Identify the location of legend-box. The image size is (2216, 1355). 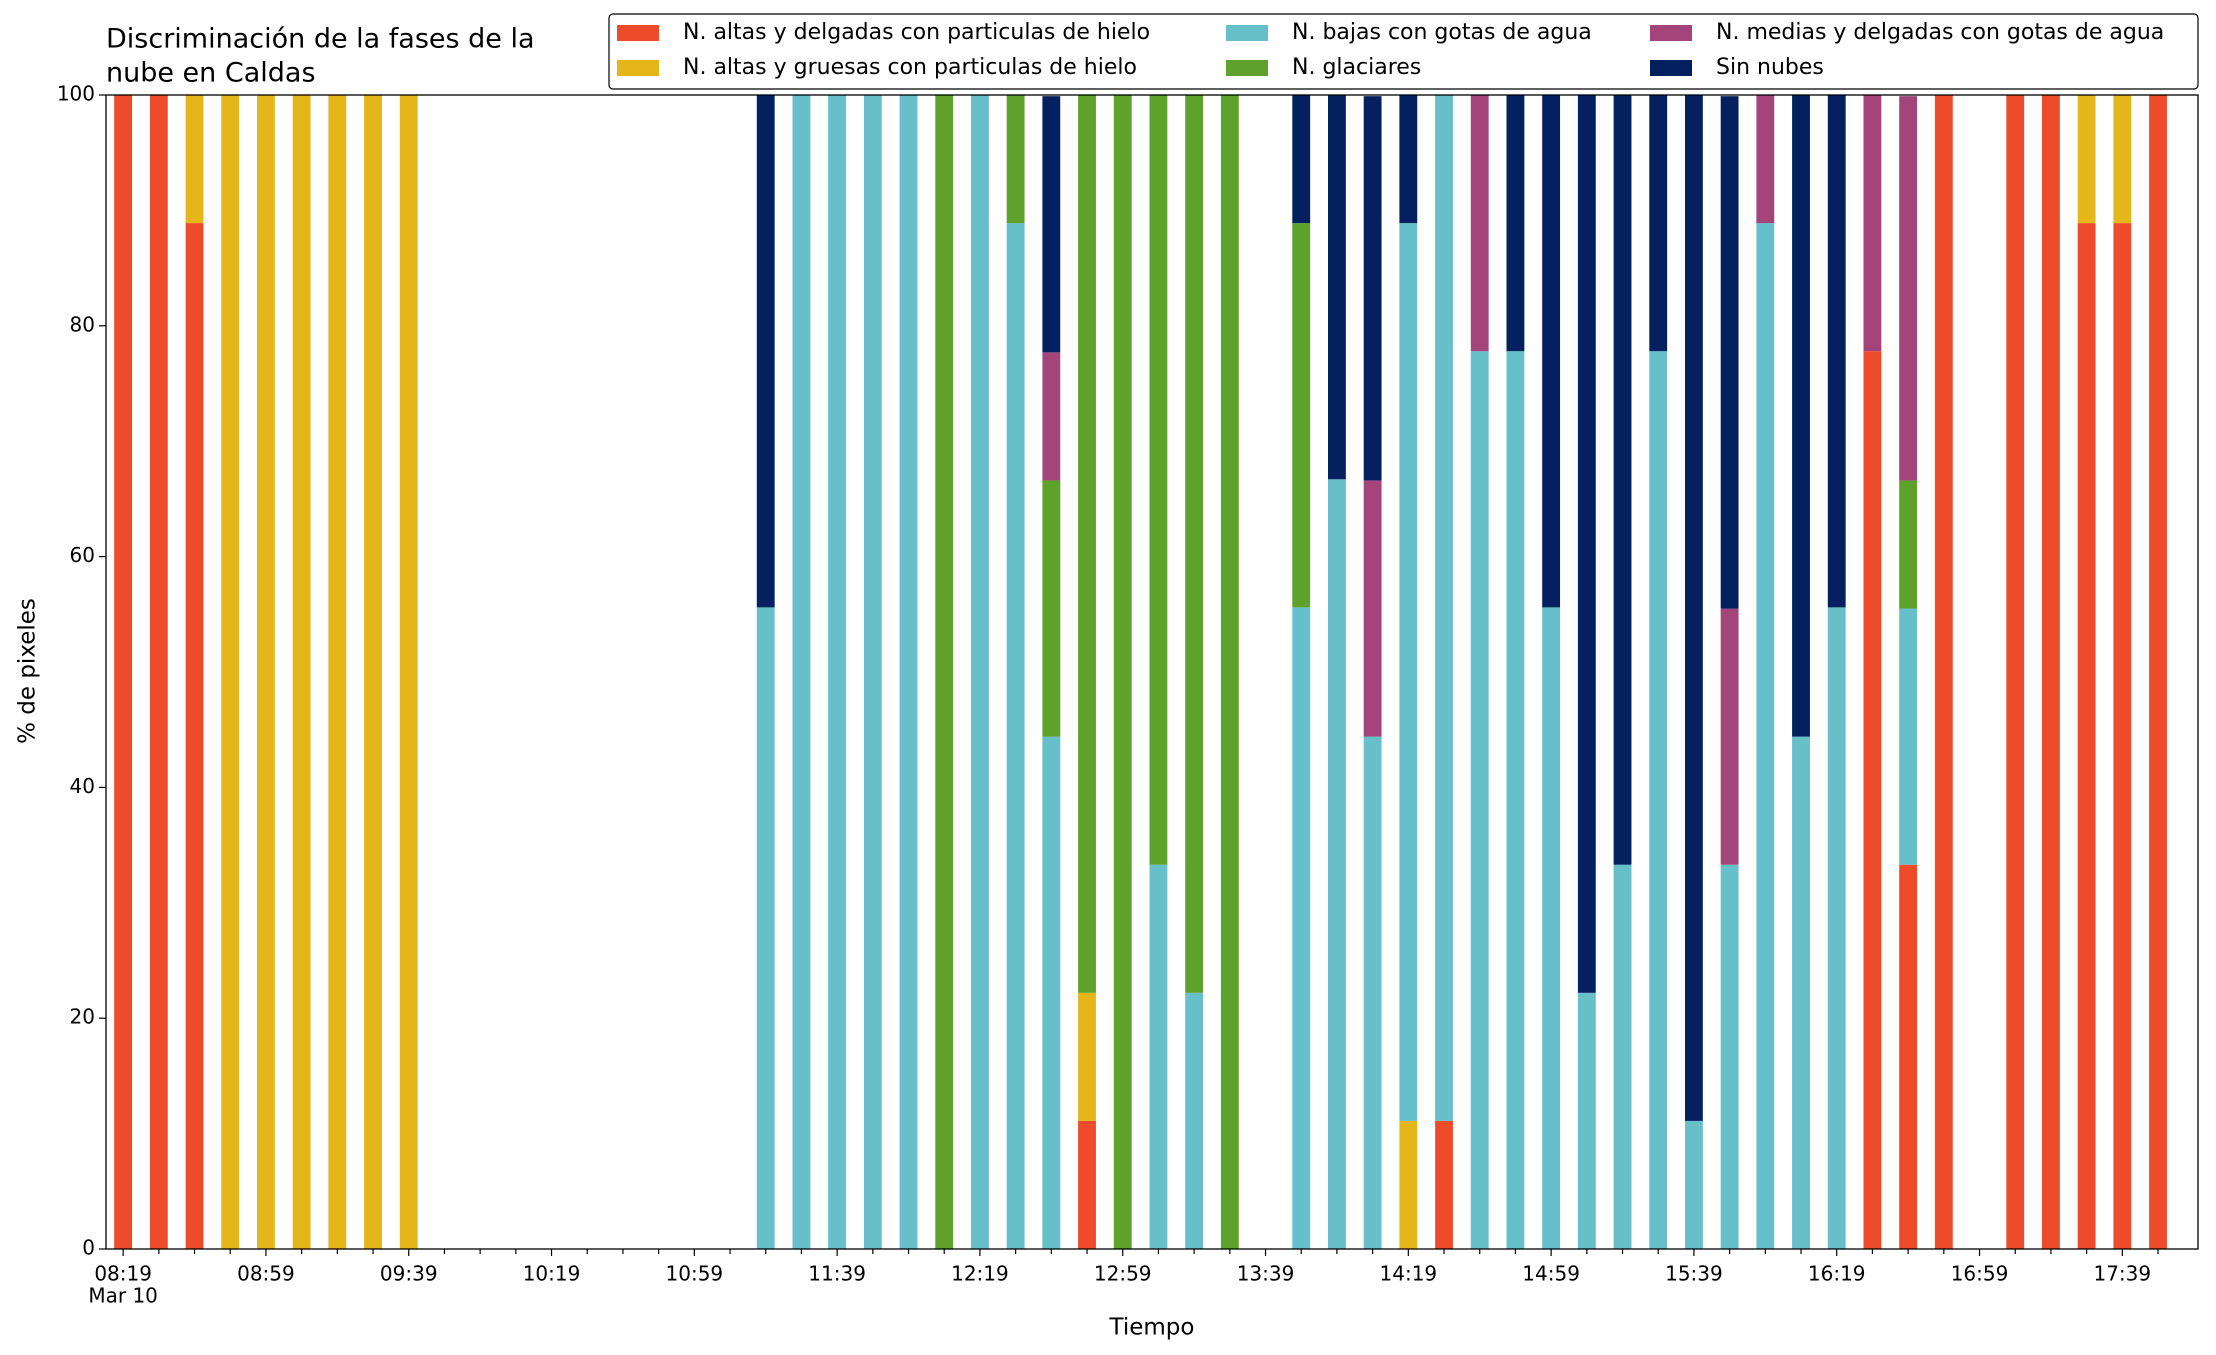
(1403, 51).